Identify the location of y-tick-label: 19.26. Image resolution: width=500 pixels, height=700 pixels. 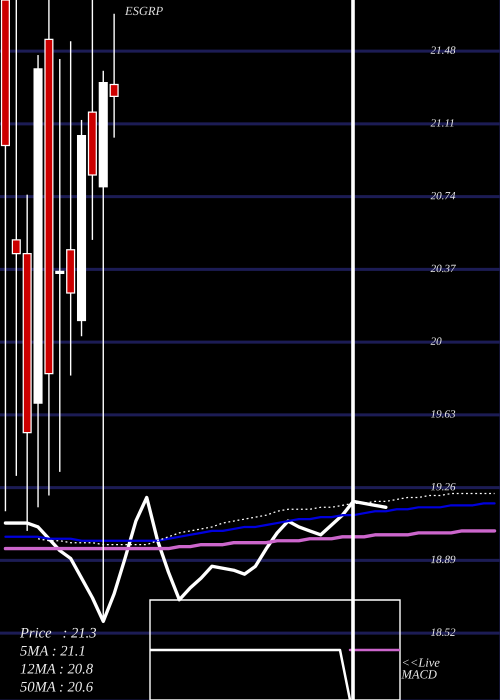
(443, 486).